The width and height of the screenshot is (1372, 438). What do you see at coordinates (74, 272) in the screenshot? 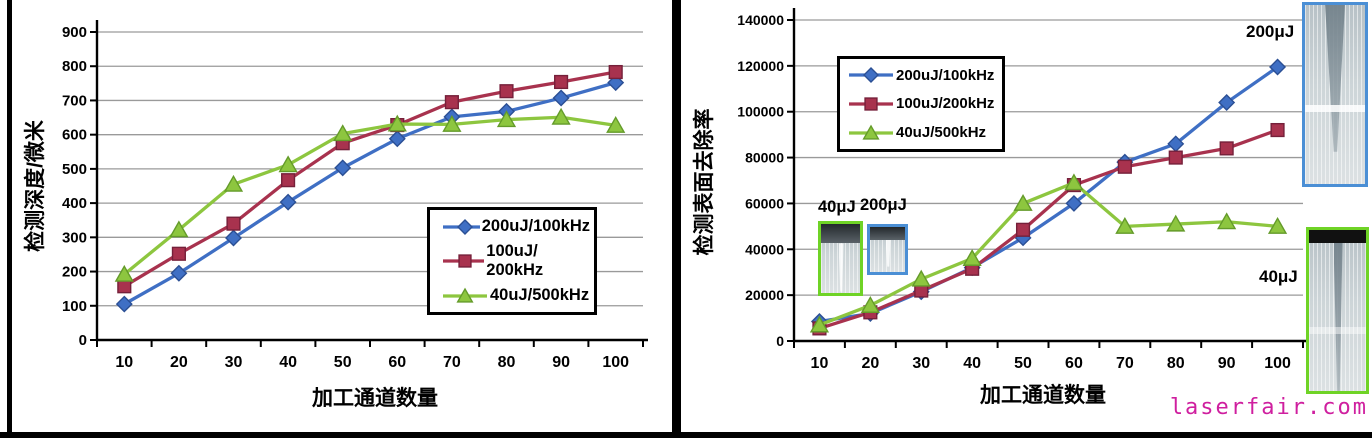
I see `svg-text: 200` at bounding box center [74, 272].